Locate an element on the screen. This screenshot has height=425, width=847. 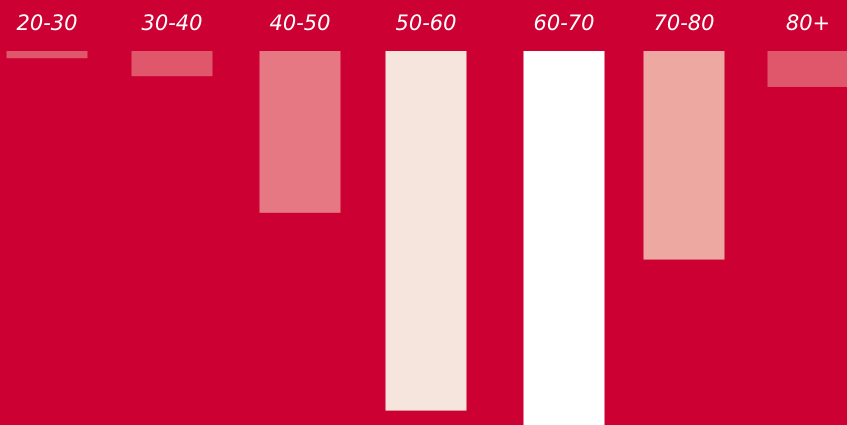
category-label-40-50: 40-50 is located at coordinates (300, 23).